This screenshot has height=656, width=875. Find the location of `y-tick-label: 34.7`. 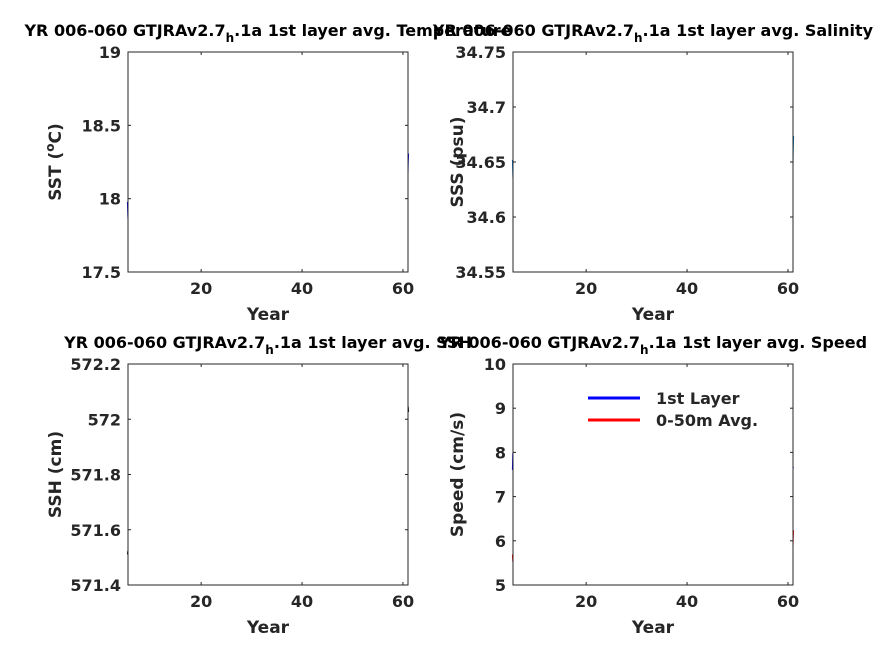

y-tick-label: 34.7 is located at coordinates (486, 107).